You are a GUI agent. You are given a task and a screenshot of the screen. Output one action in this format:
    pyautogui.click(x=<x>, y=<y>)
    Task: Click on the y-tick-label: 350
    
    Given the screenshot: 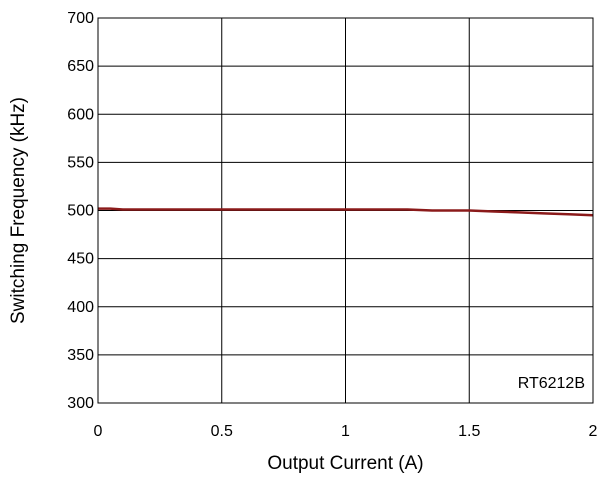 What is the action you would take?
    pyautogui.click(x=80, y=355)
    